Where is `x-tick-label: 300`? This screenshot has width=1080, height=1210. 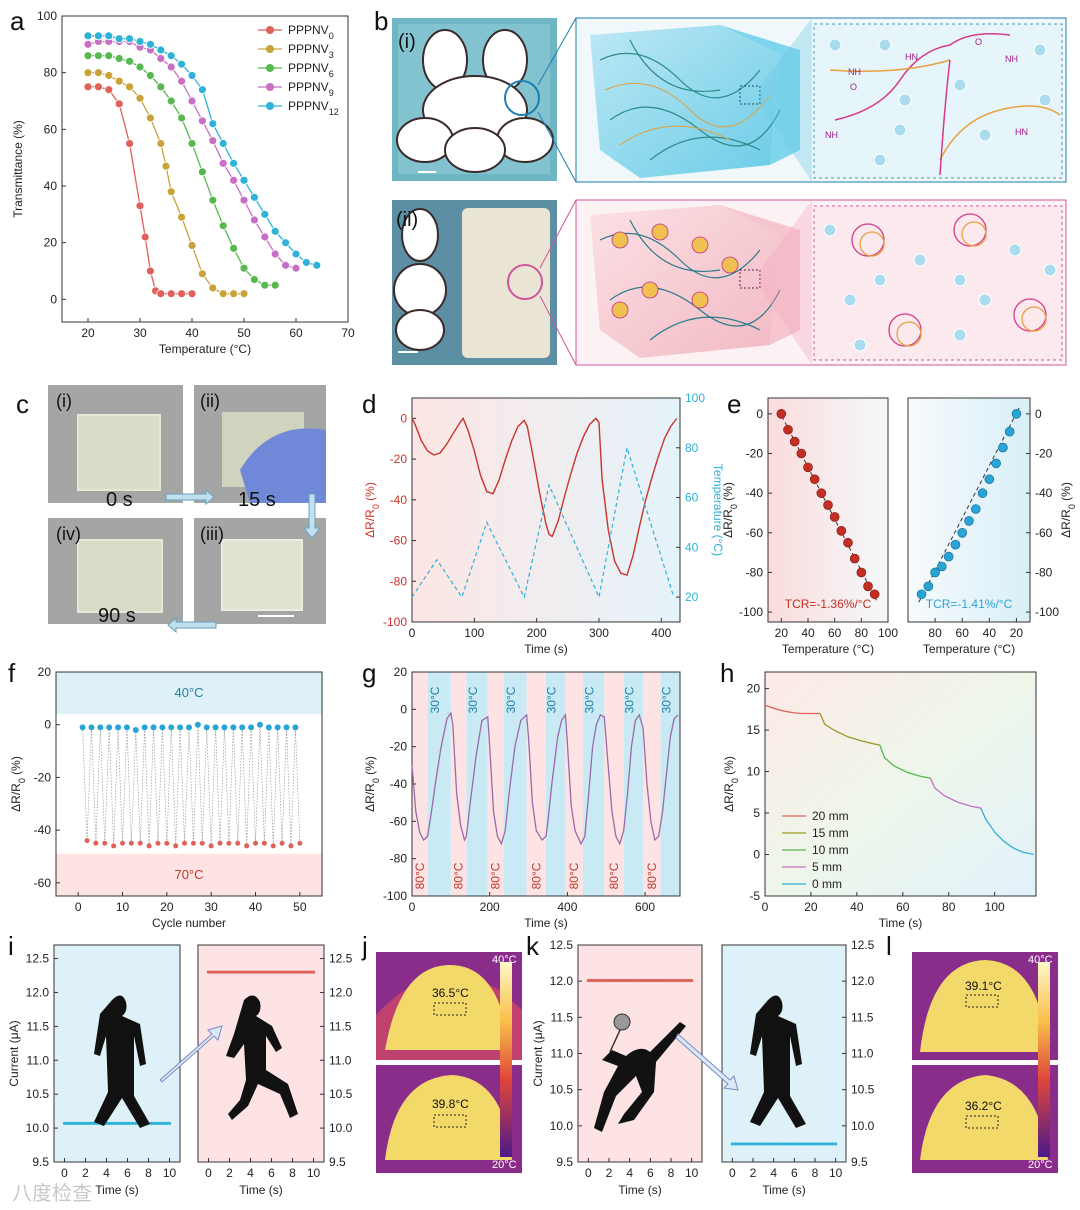
x-tick-label: 300 is located at coordinates (599, 633).